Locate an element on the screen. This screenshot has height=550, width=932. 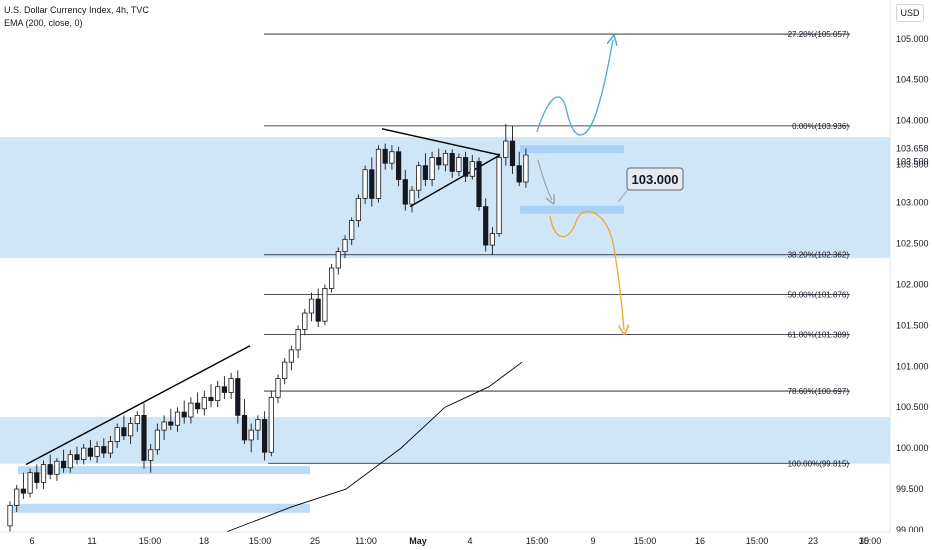
price-label-0: 103.658 is located at coordinates (912, 149).